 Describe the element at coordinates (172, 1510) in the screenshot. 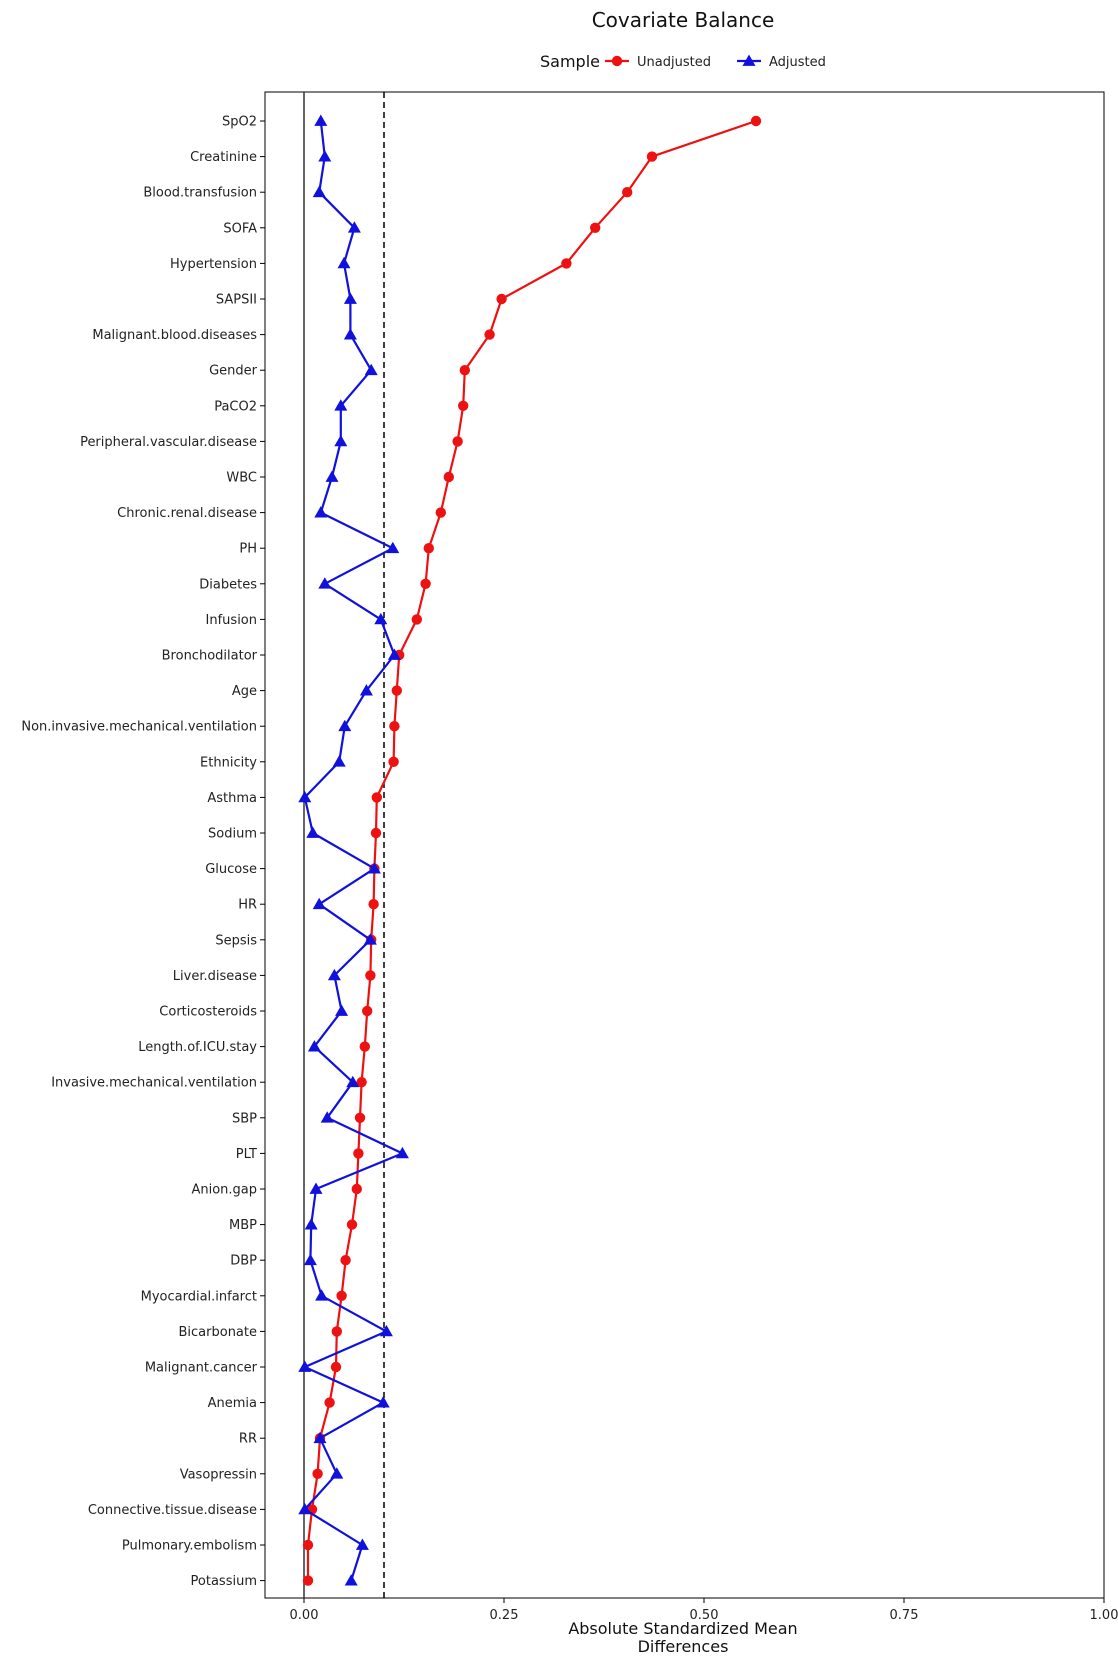

I see `y-tick-label: Connective.tissue.disease` at that location.